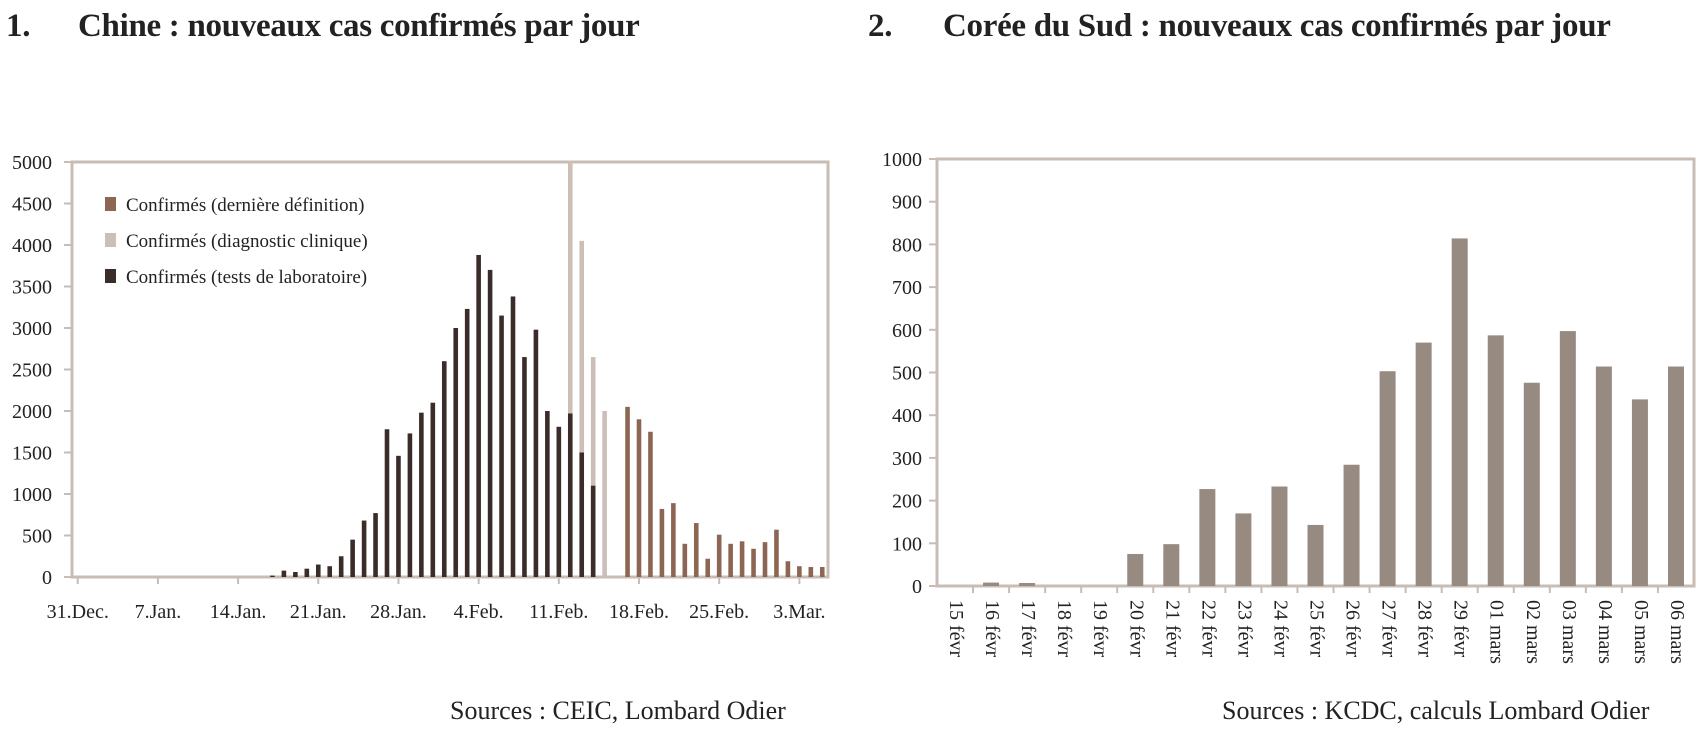 Image resolution: width=1702 pixels, height=742 pixels. Describe the element at coordinates (618, 710) in the screenshot. I see `chart1-source: Sources : CEIC, Lombard Odier` at that location.